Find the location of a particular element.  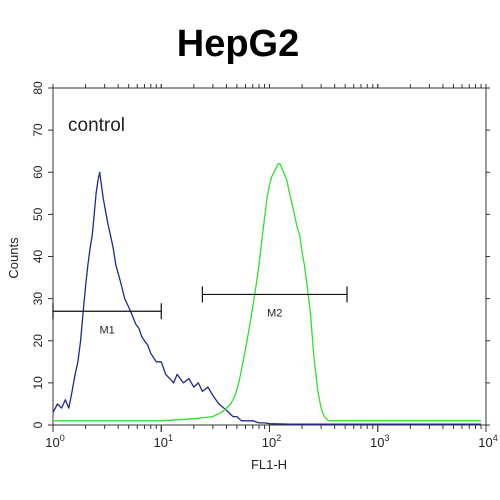

y-tick-label: 70 is located at coordinates (38, 130).